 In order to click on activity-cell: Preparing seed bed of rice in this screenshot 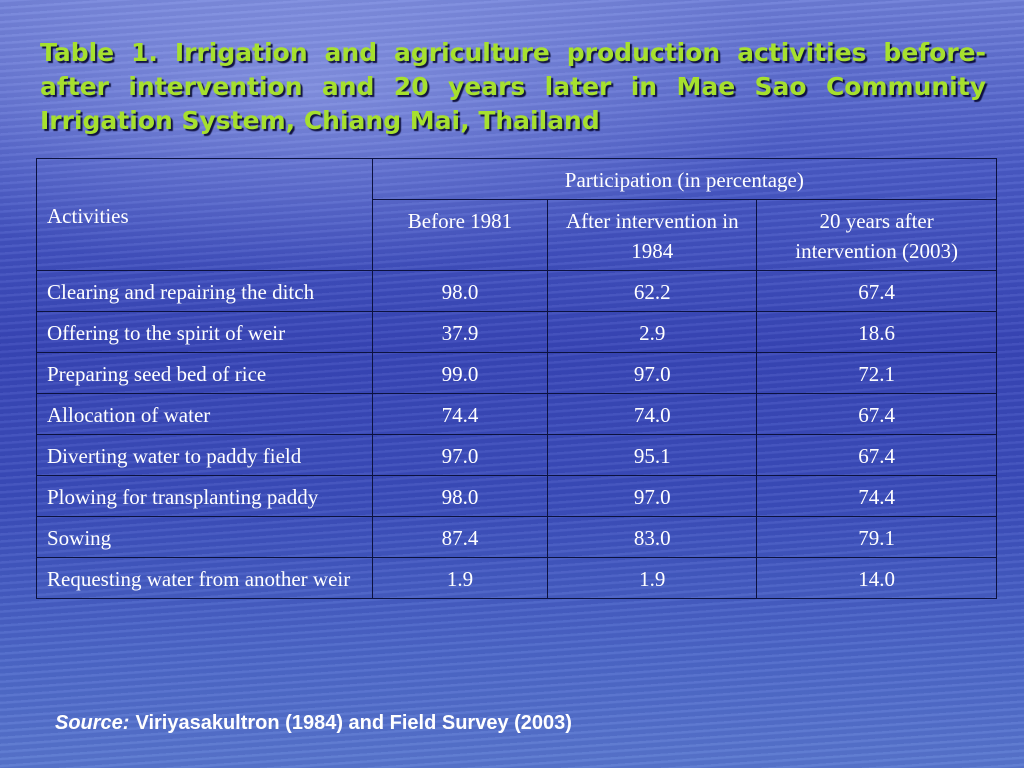, I will do `click(204, 373)`.